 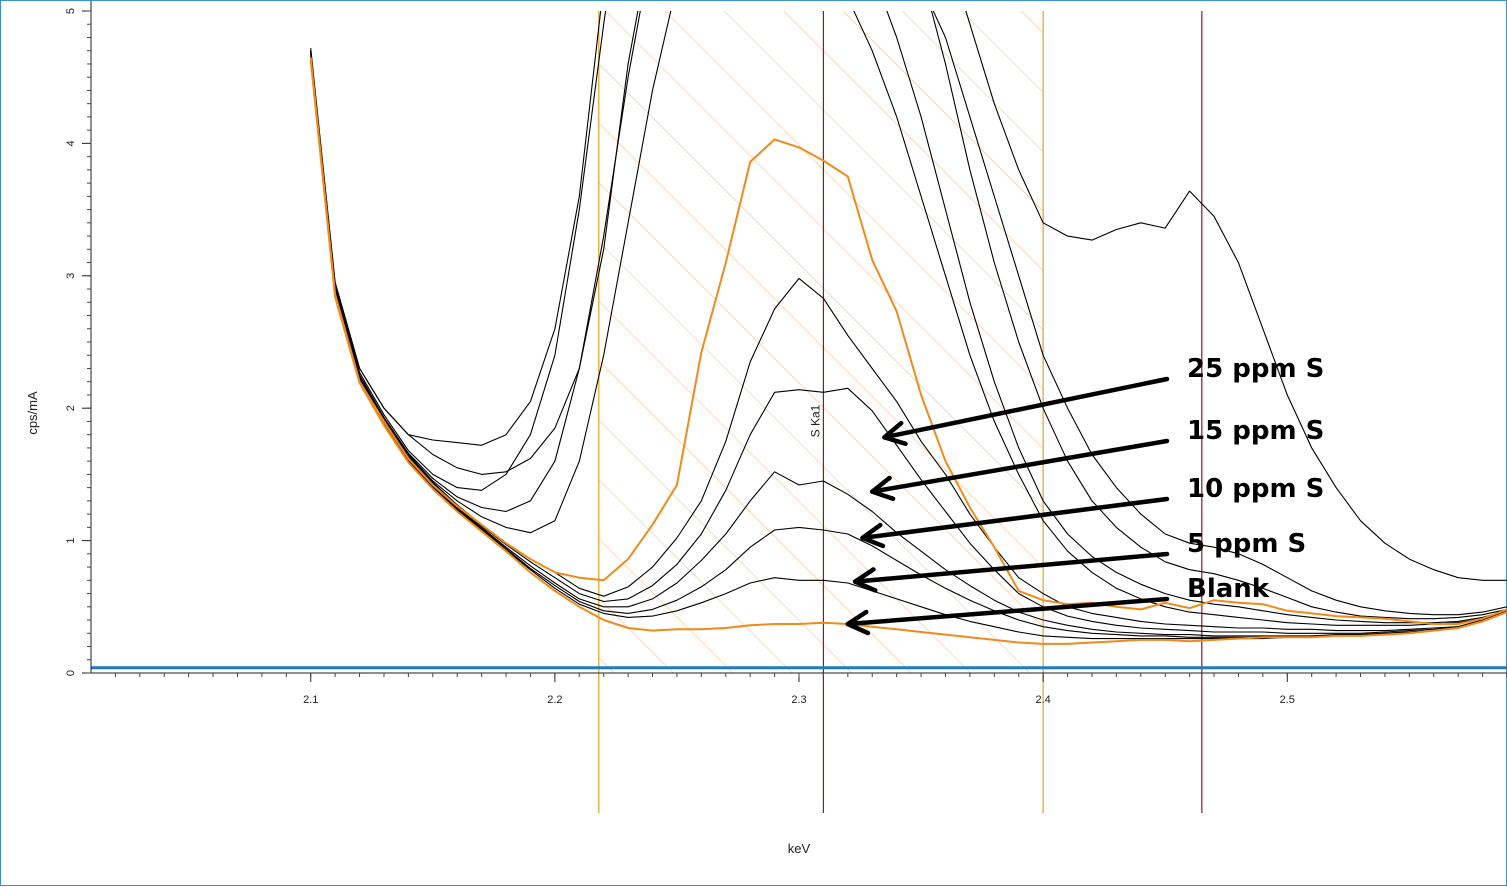 What do you see at coordinates (71, 408) in the screenshot?
I see `y-tick-label: 2` at bounding box center [71, 408].